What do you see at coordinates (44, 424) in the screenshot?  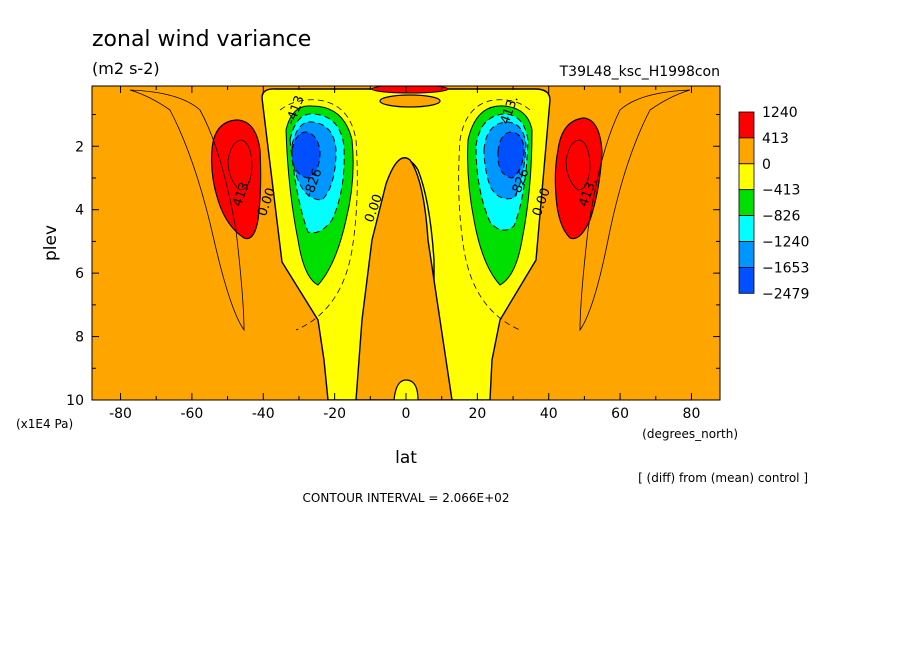 I see `y-axis-units: (x1E4 Pa)` at bounding box center [44, 424].